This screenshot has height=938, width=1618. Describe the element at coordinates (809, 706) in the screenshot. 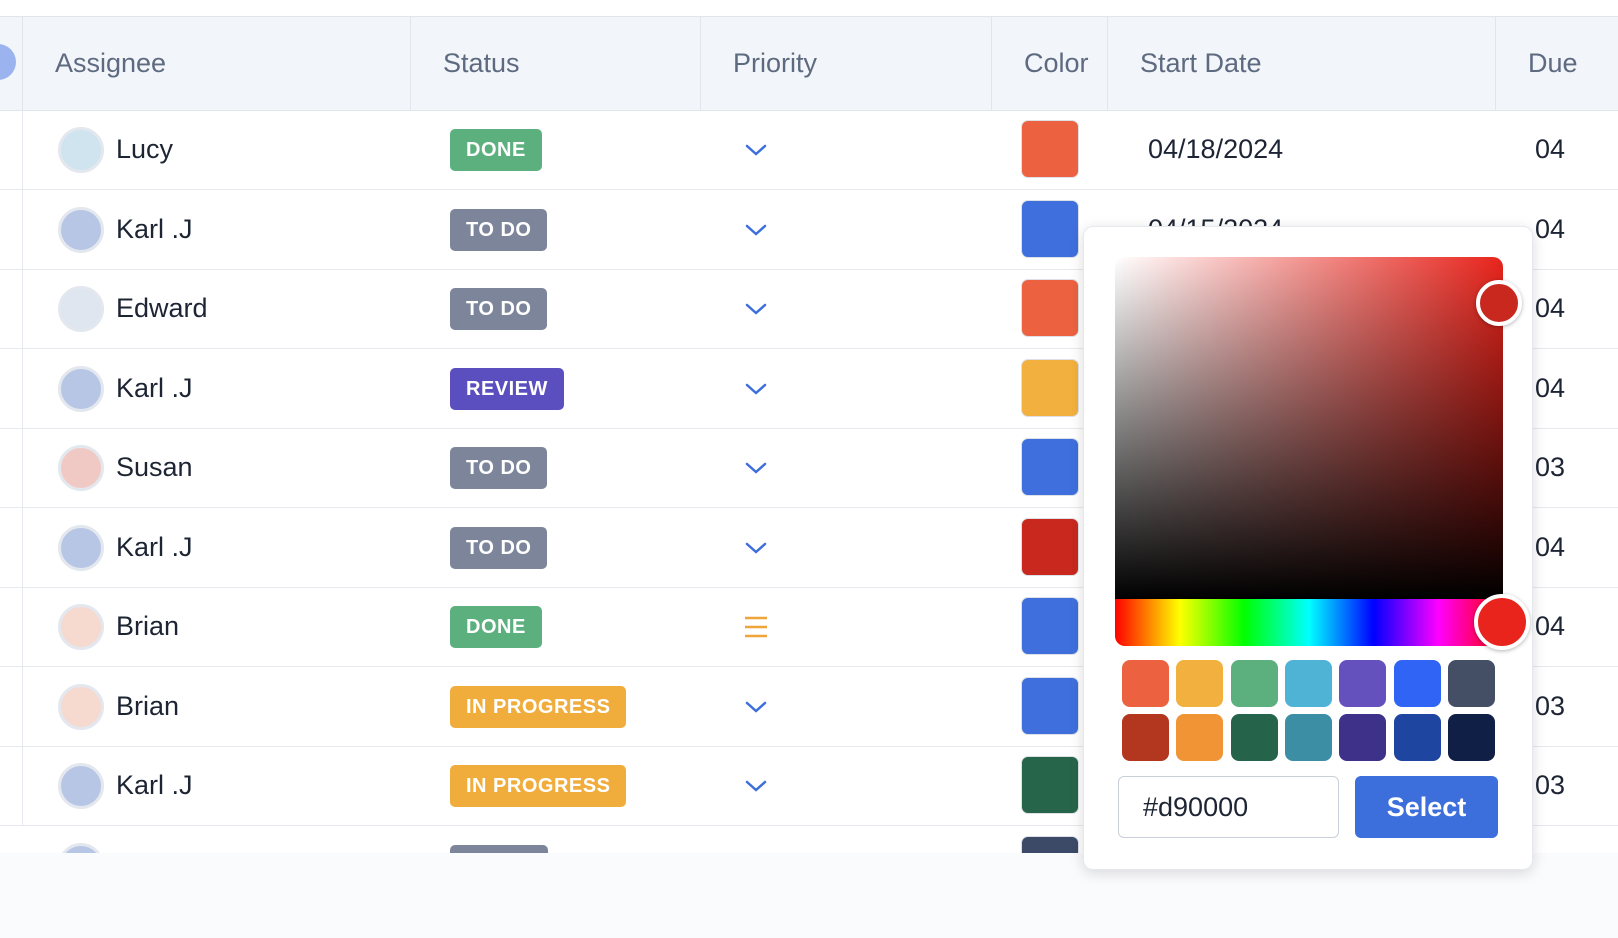

I see `table-row: Brian IN PROGRESS 03` at that location.